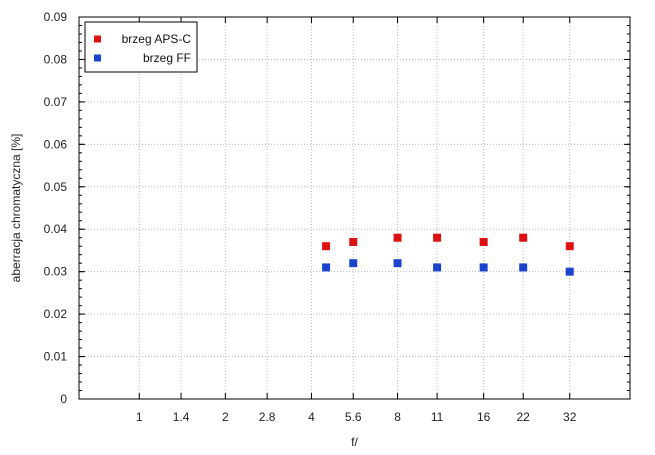 This screenshot has width=655, height=455. What do you see at coordinates (397, 417) in the screenshot?
I see `x-tick-label: 8` at bounding box center [397, 417].